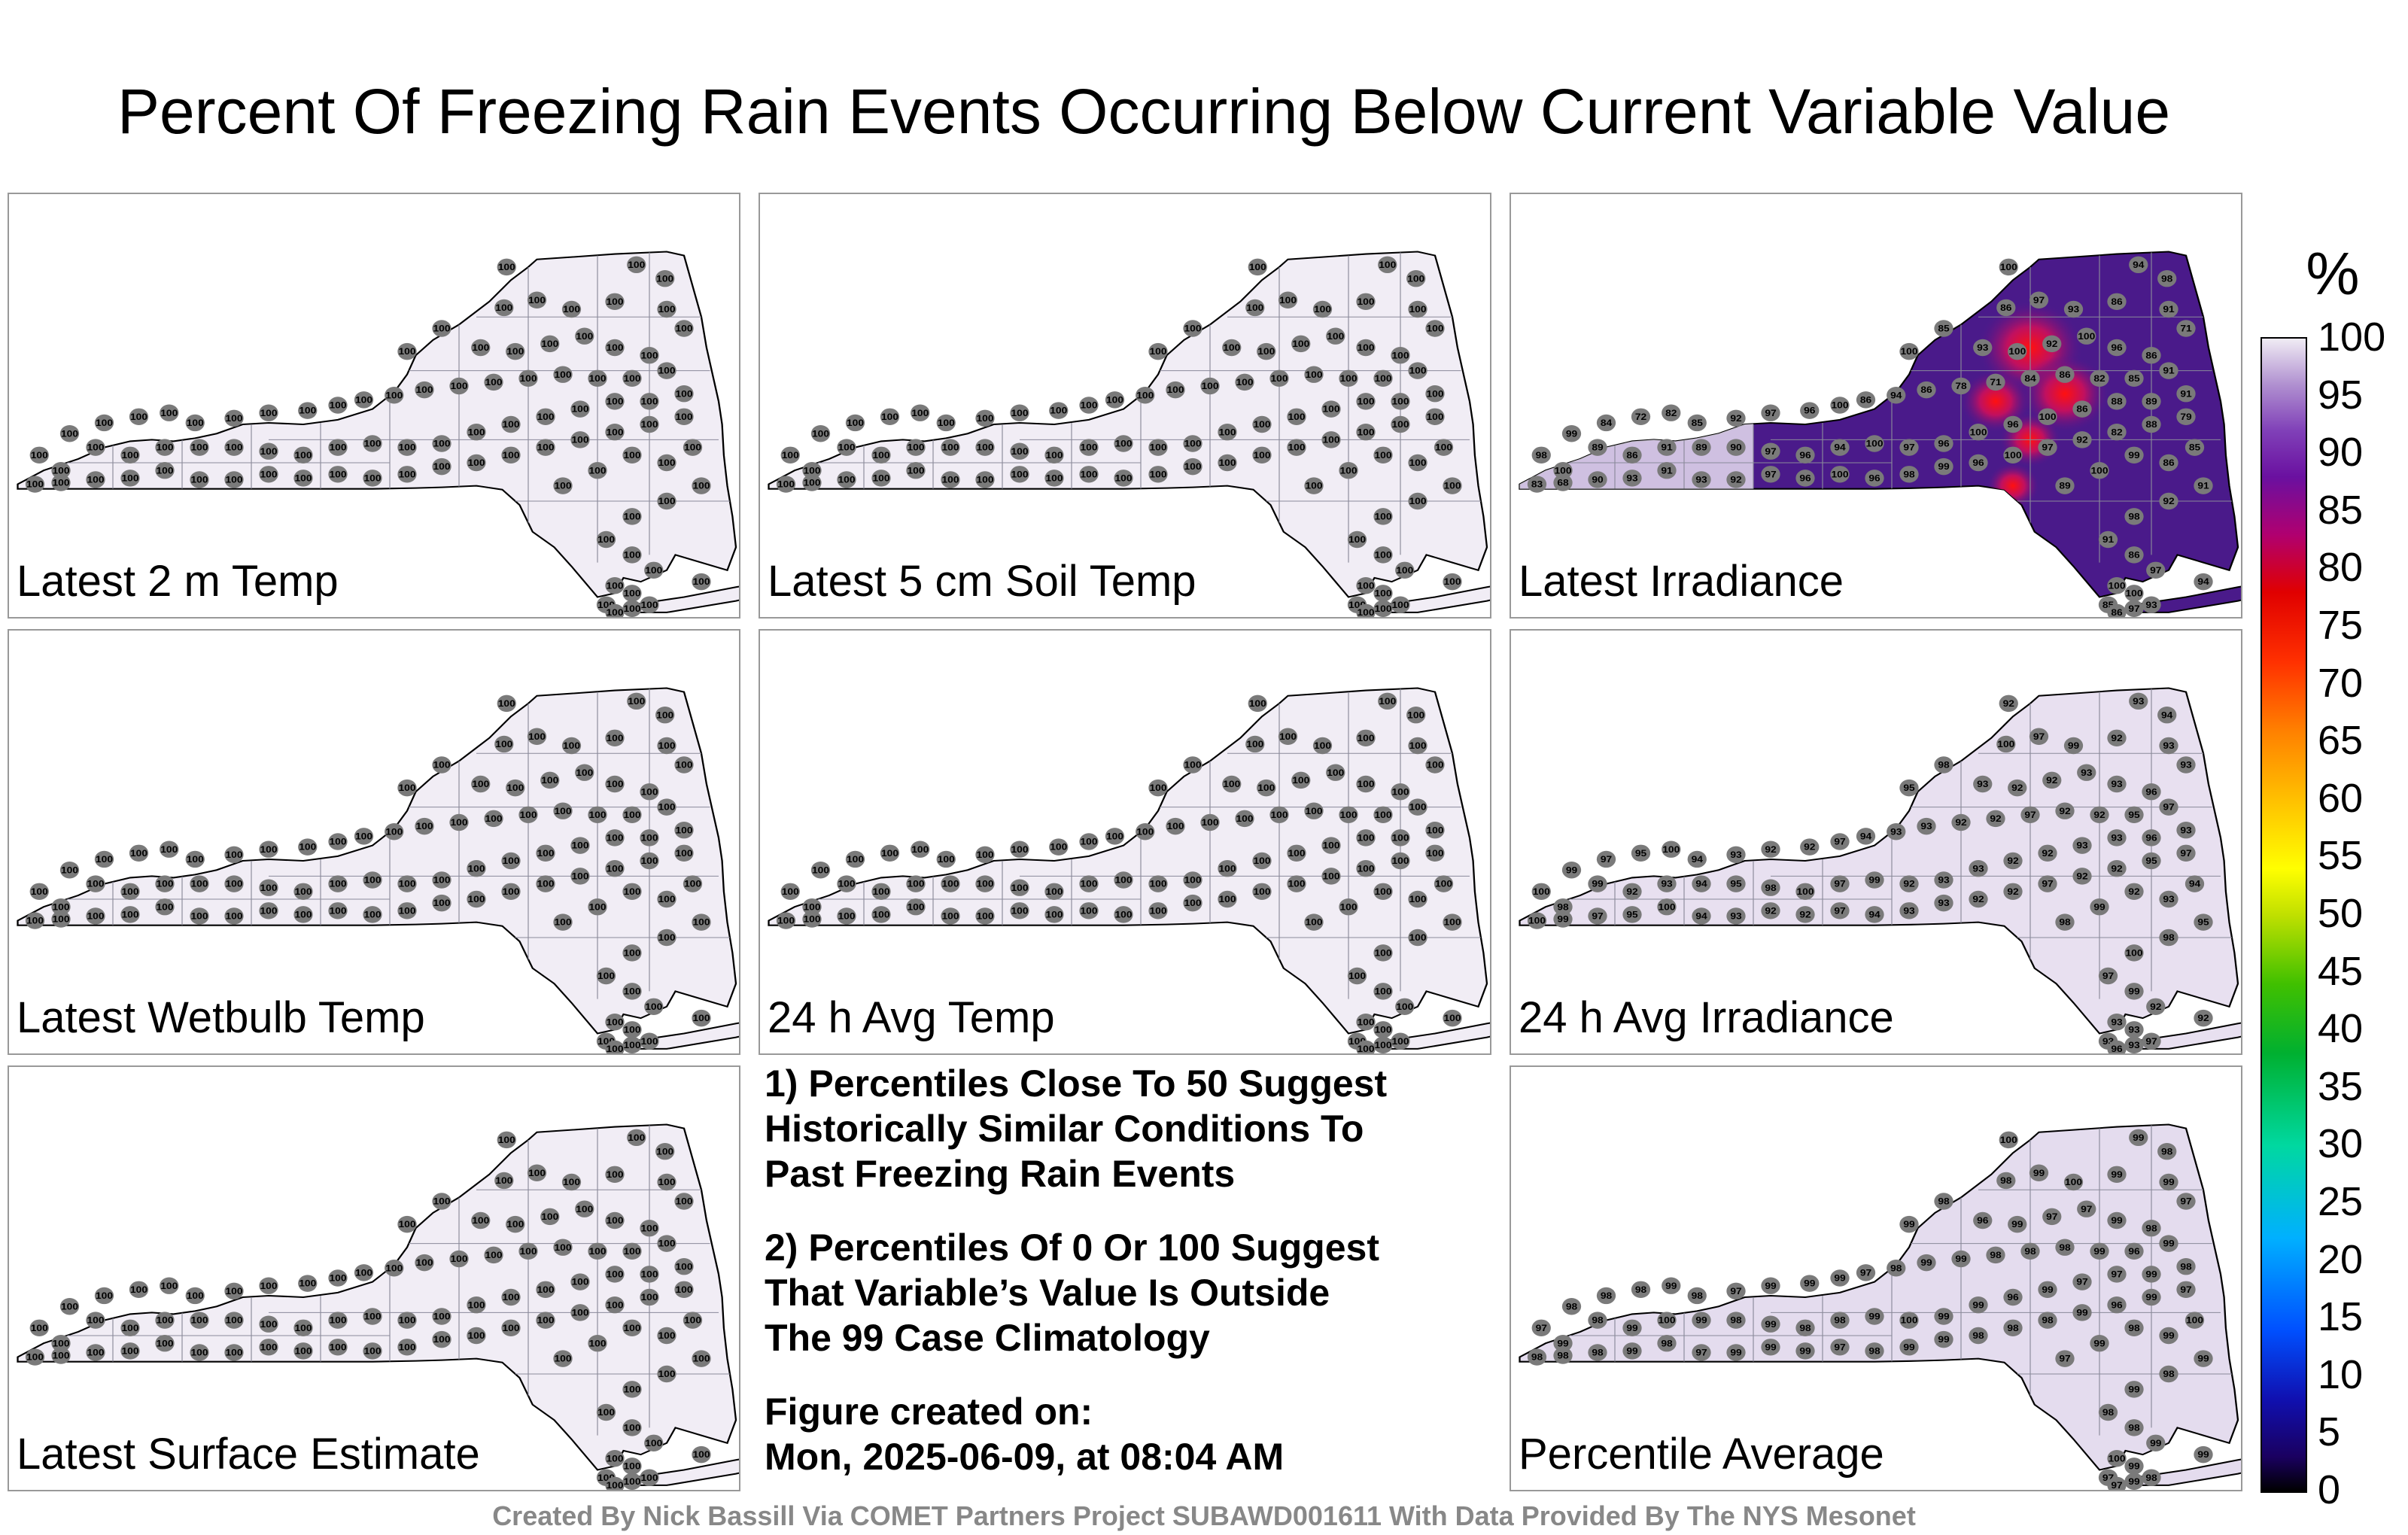 The image size is (2408, 1535). I want to click on colorbar-tick-label: 65, so click(2341, 741).